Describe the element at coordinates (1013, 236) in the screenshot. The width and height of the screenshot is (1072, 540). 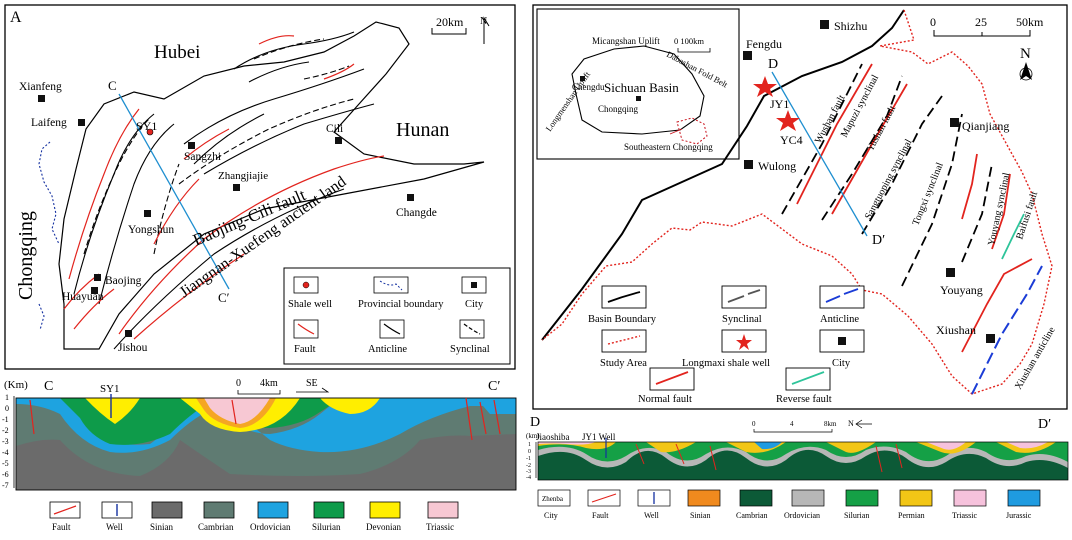
I see `reverse-fault-line` at that location.